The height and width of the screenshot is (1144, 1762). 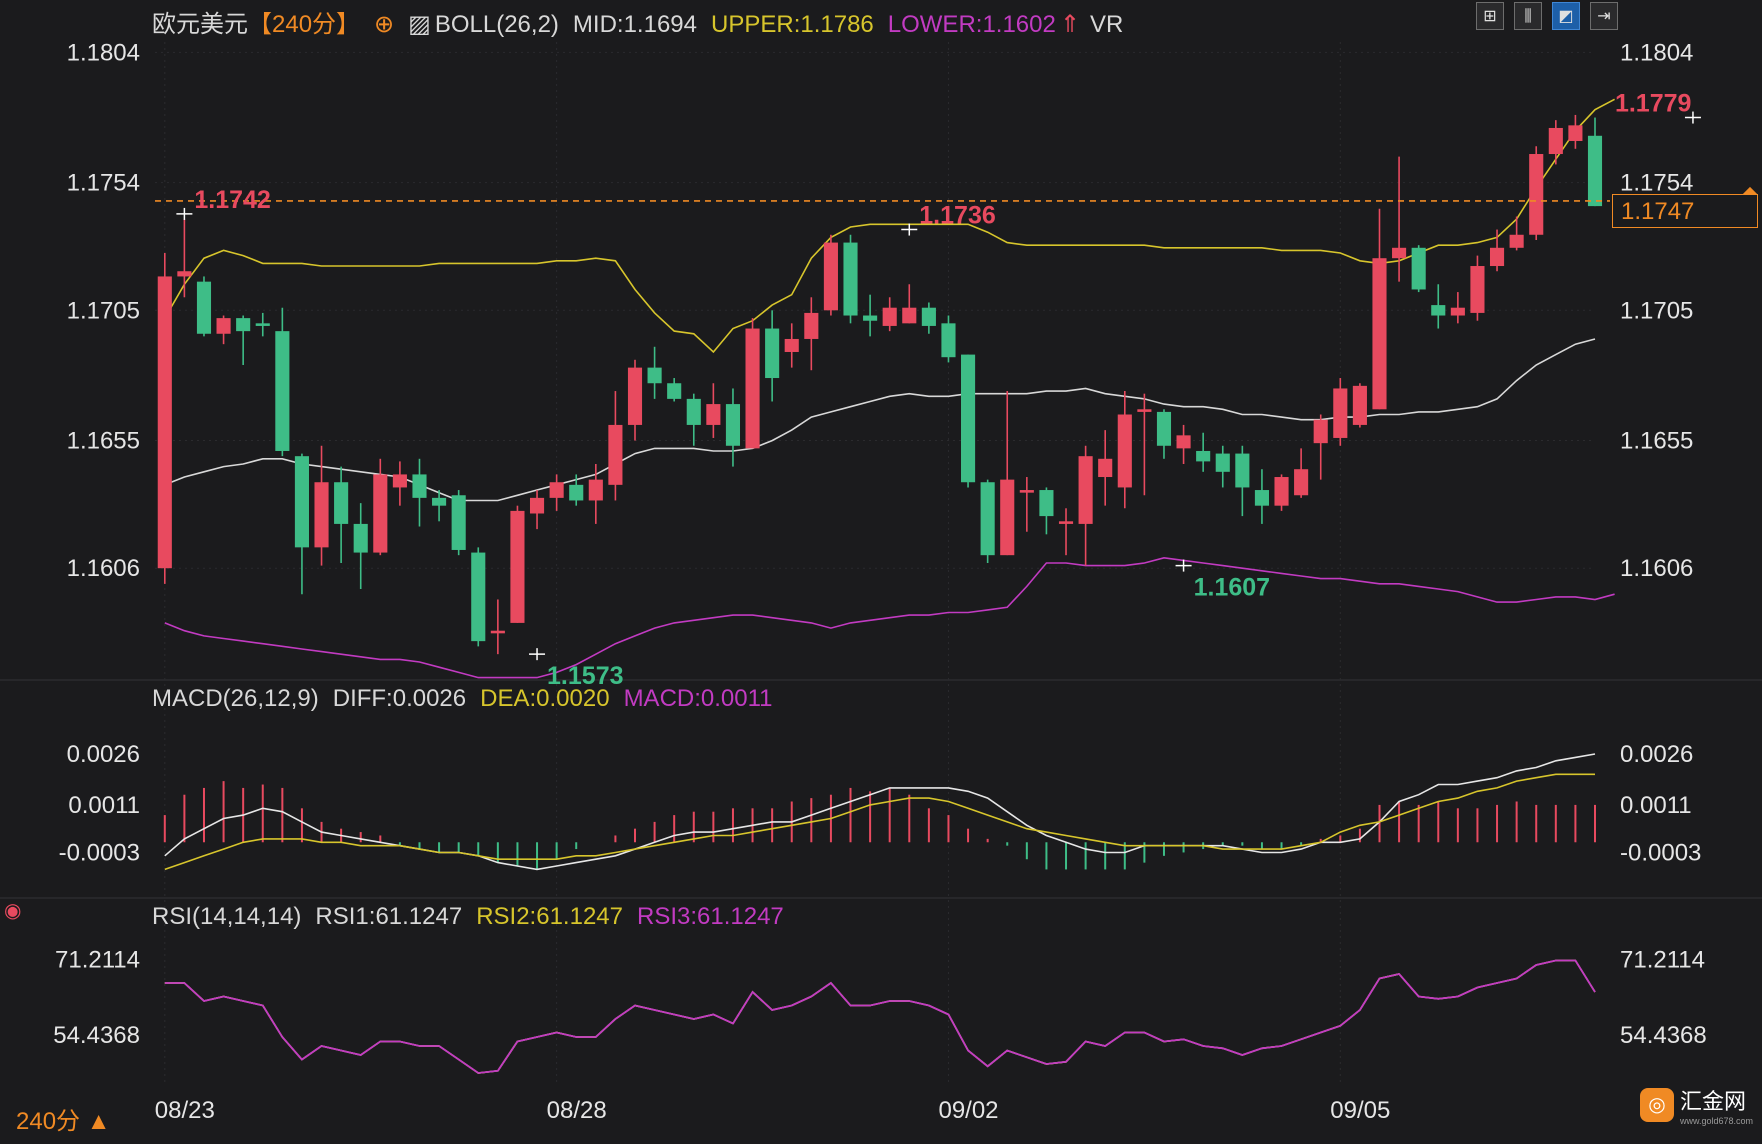 What do you see at coordinates (1656, 52) in the screenshot?
I see `price-axis-label-right: 1.1804` at bounding box center [1656, 52].